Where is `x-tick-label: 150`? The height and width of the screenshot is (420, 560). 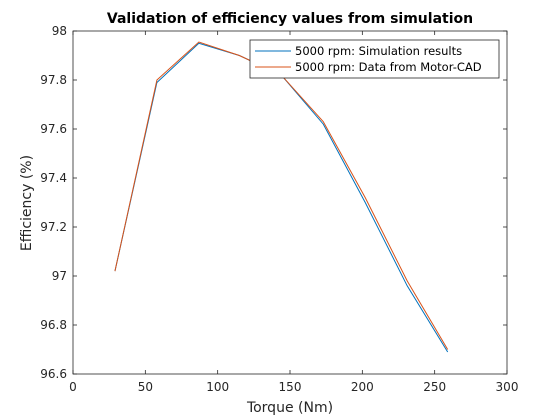
x-tick-label: 150 is located at coordinates (290, 387).